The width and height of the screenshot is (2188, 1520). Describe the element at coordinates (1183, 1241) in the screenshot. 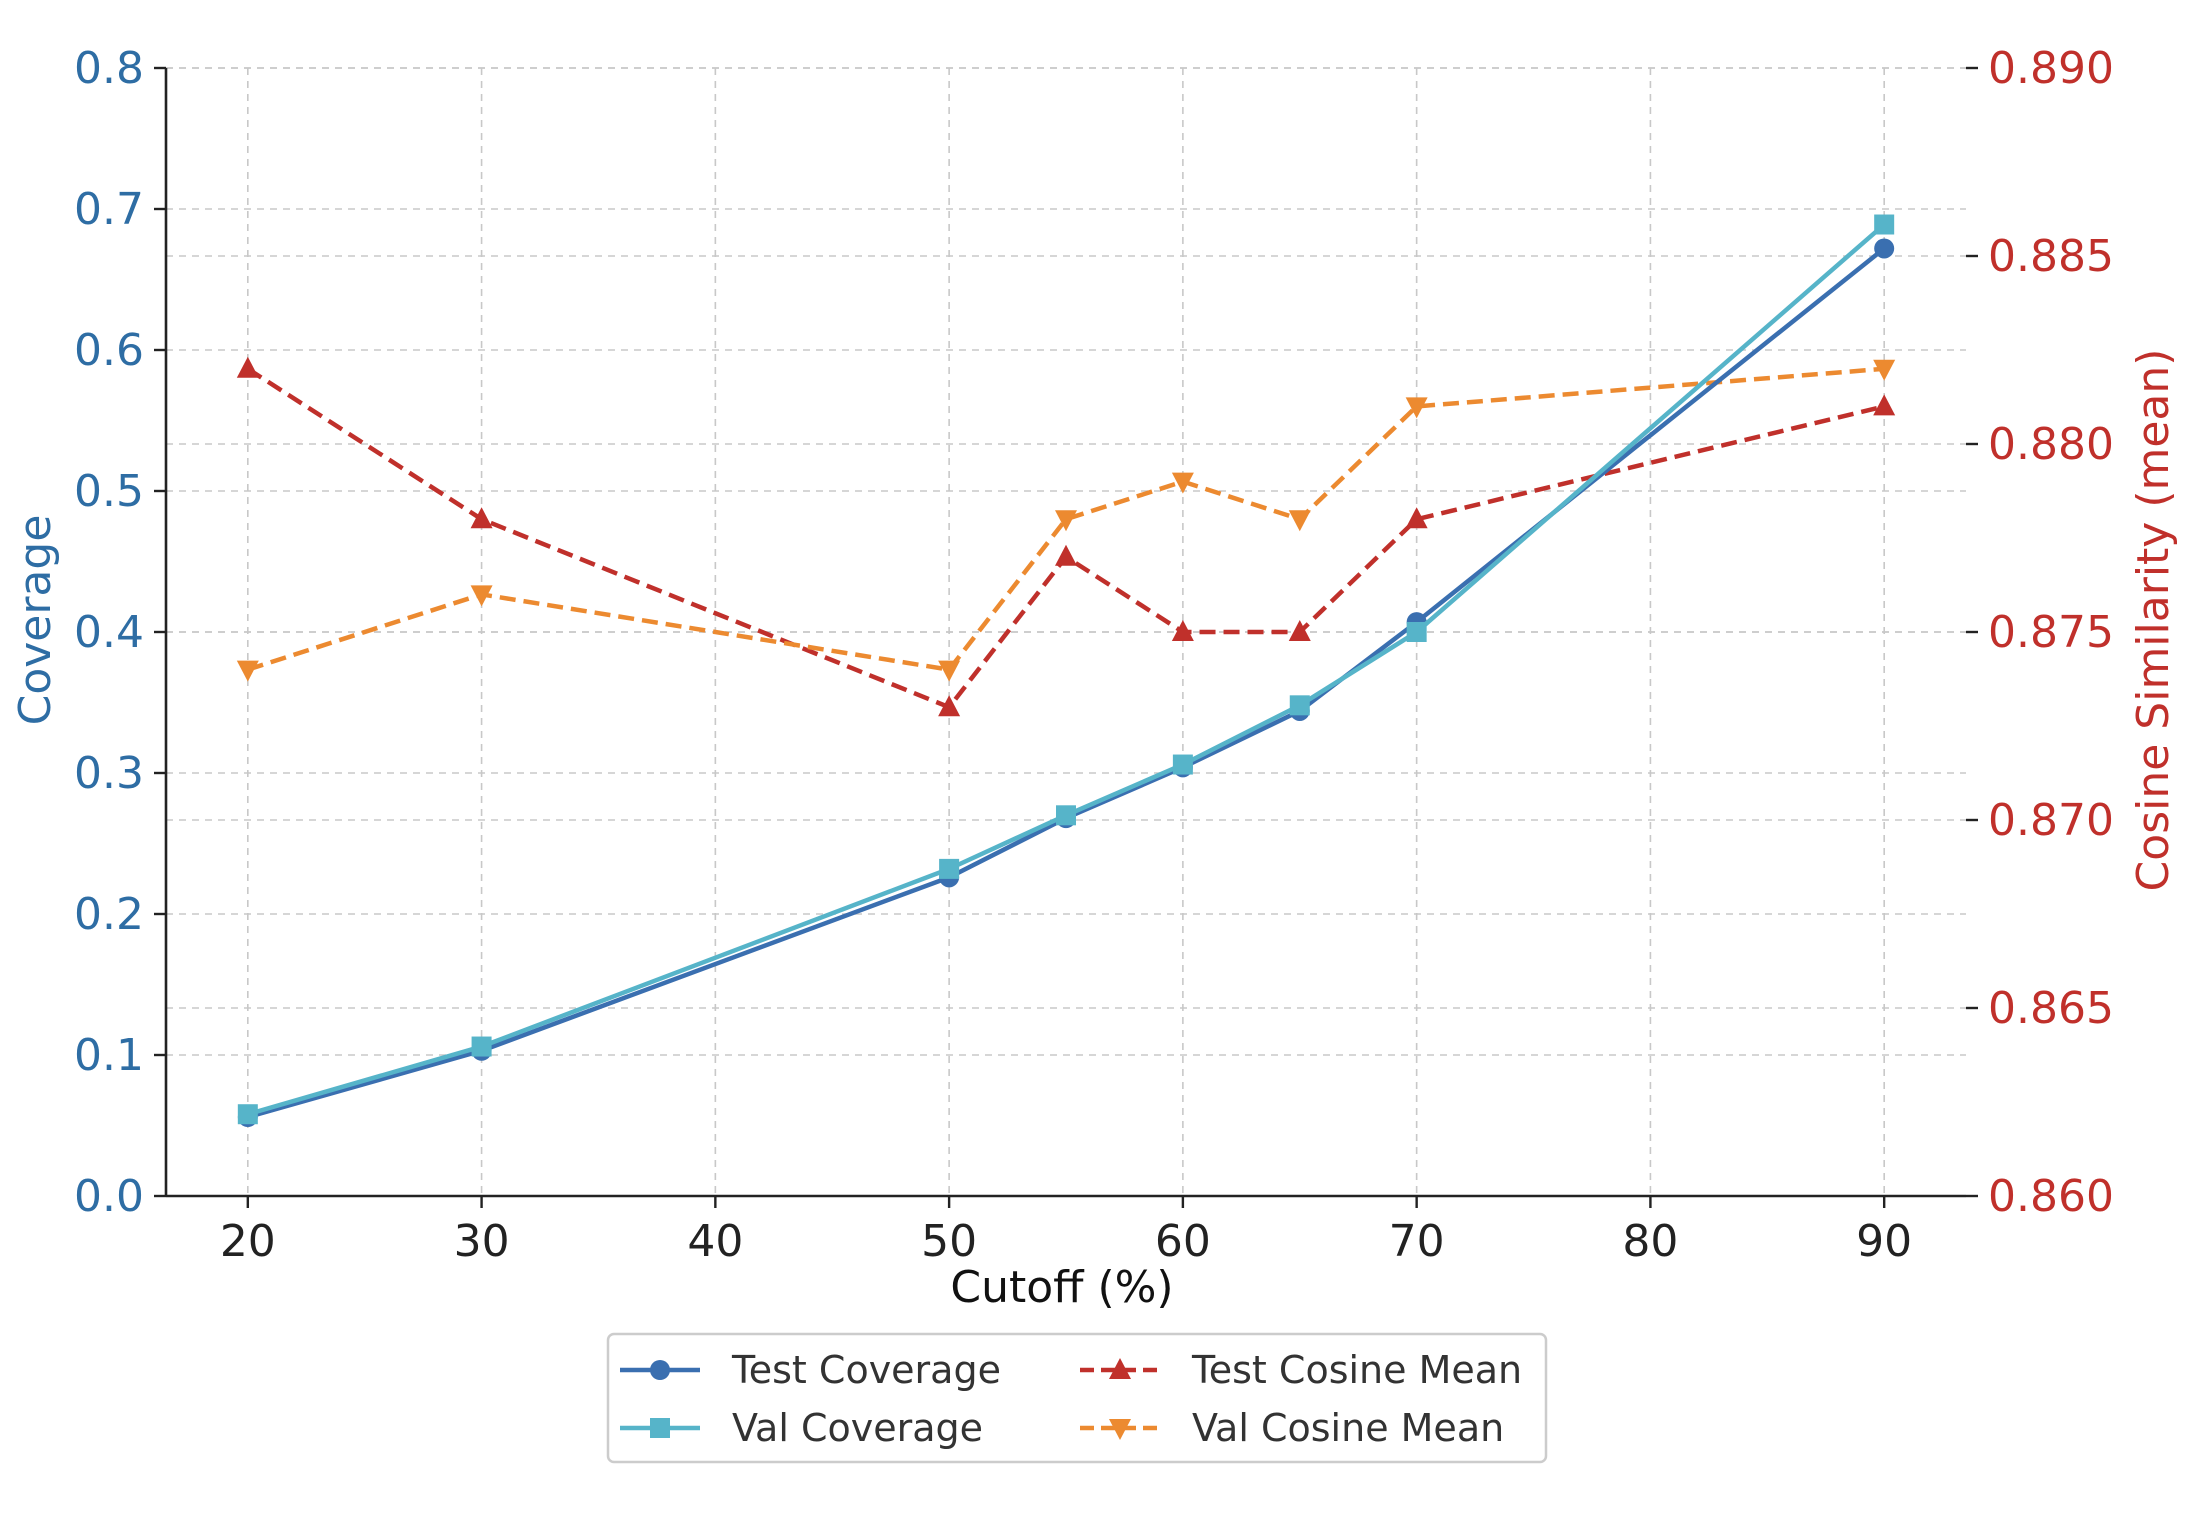

I see `x-tick-label: 60` at that location.